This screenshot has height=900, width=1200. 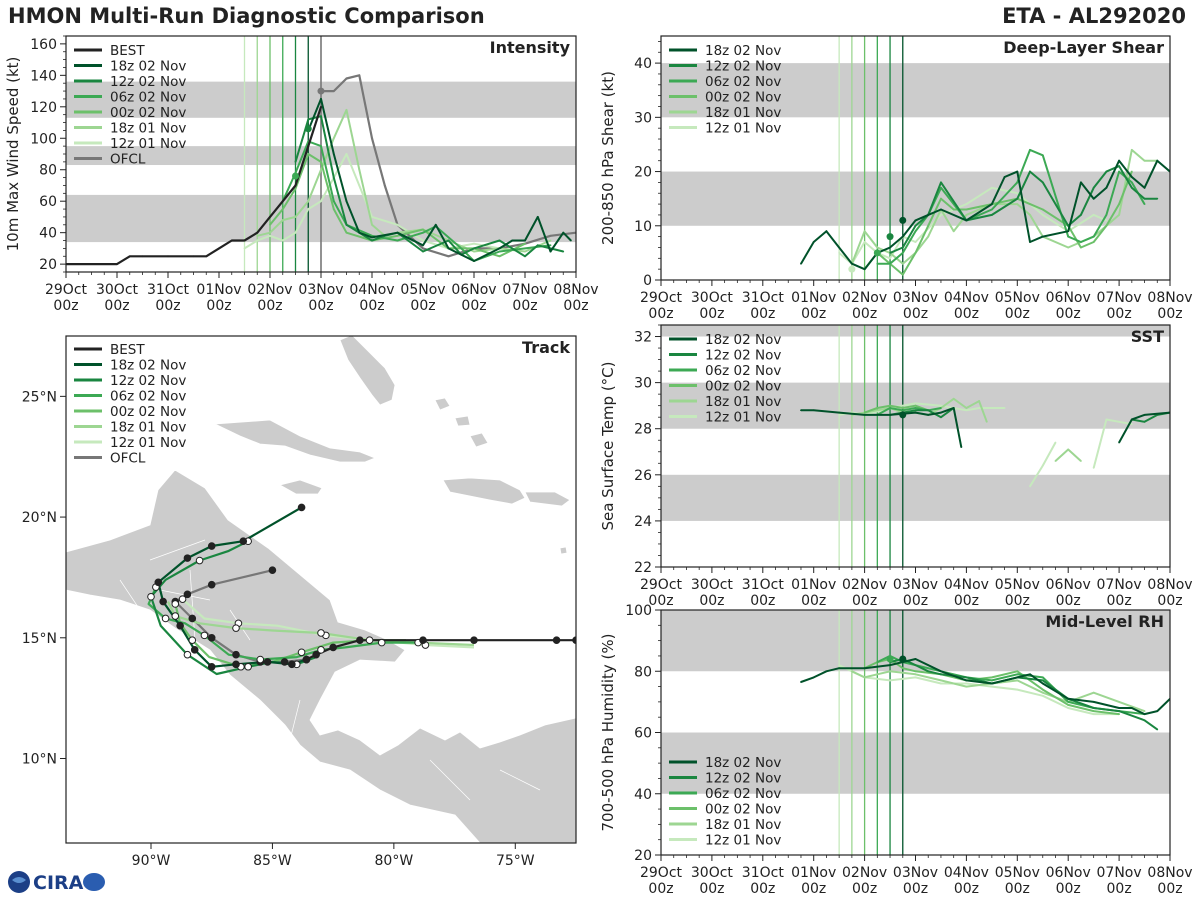 What do you see at coordinates (524, 290) in the screenshot?
I see `x-tick-label: 07Nov` at bounding box center [524, 290].